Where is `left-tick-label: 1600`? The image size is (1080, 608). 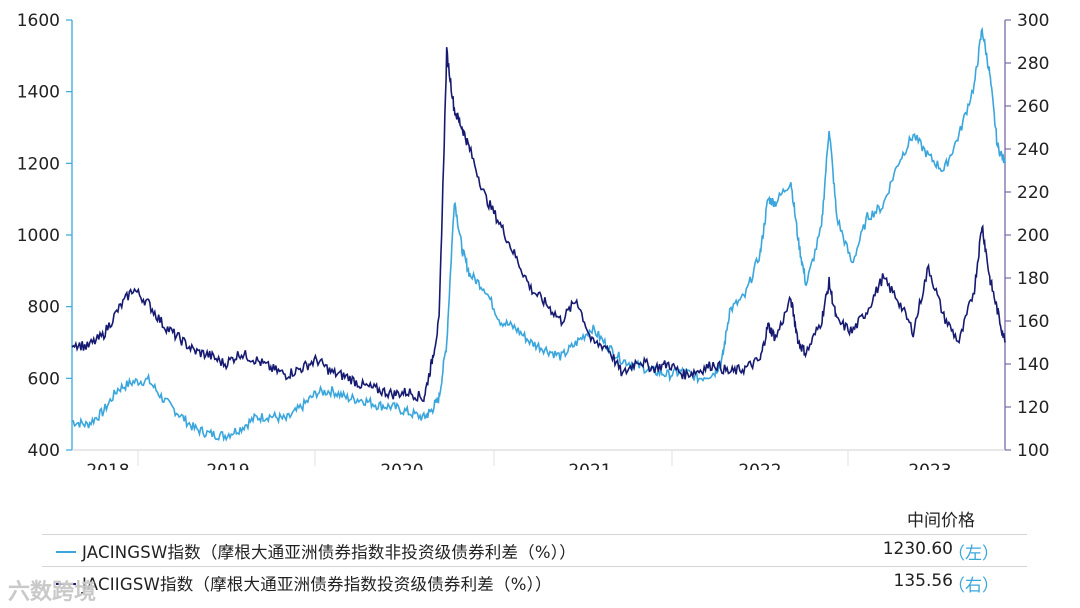
left-tick-label: 1600 is located at coordinates (38, 21).